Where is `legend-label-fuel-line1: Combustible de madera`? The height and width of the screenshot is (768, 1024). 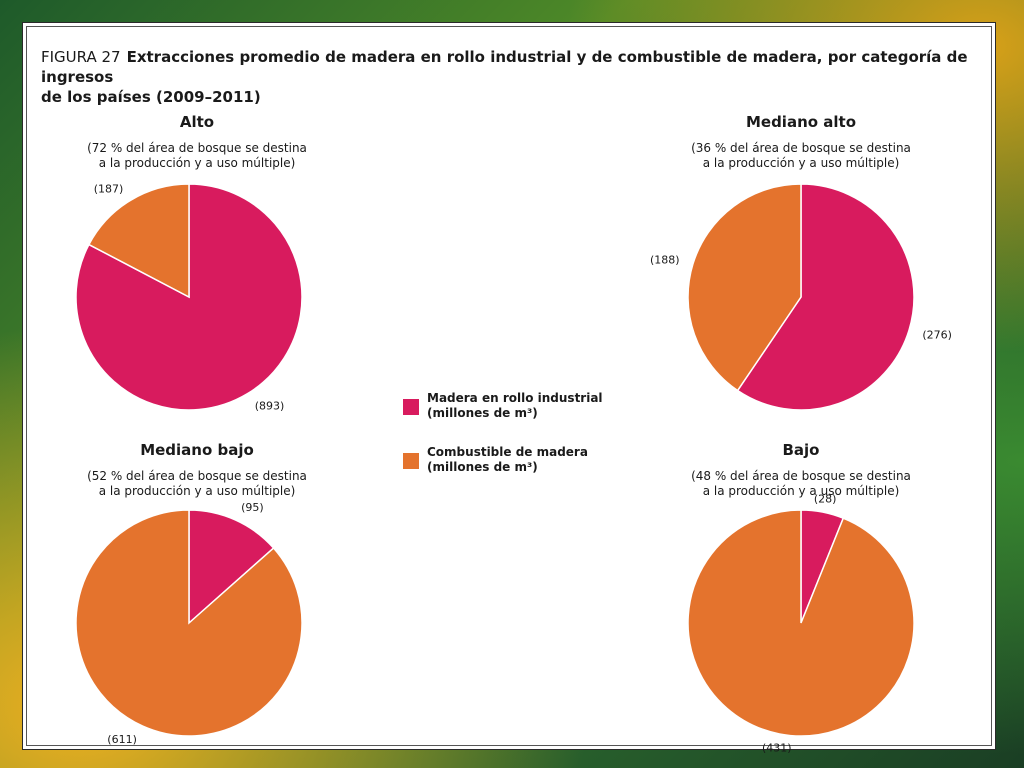
legend-label-fuel-line1: Combustible de madera is located at coordinates (507, 452).